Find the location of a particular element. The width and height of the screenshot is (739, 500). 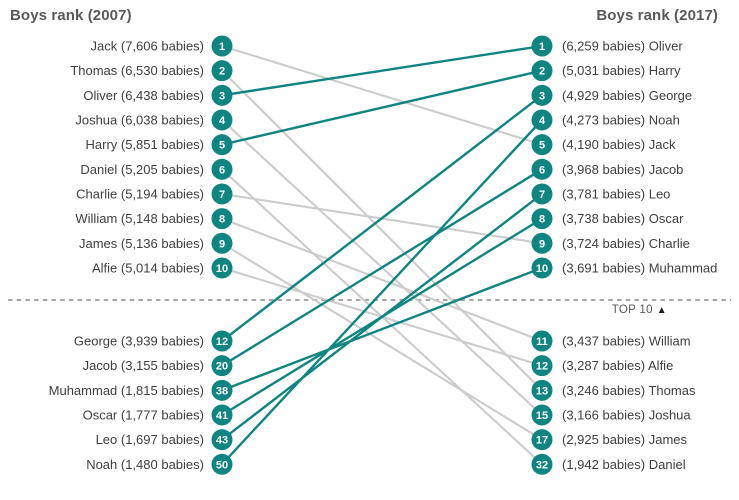

rank-number-2007-william: 8 is located at coordinates (222, 220).